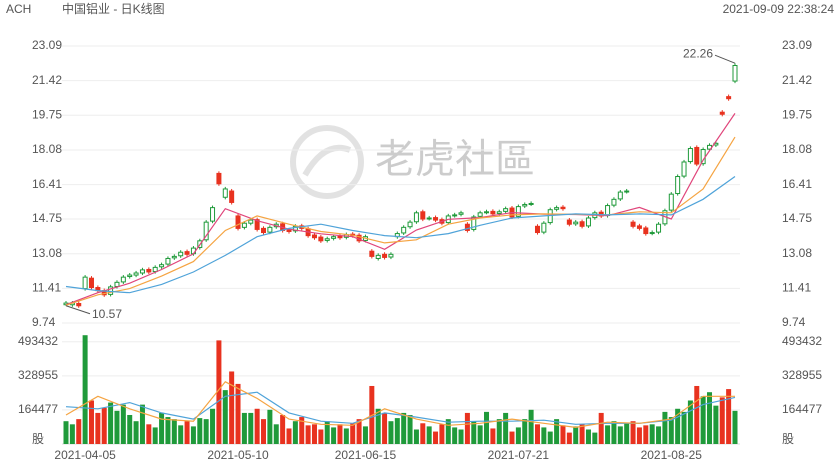 This screenshot has height=475, width=840. I want to click on y-tick-label-right: 23.09, so click(797, 45).